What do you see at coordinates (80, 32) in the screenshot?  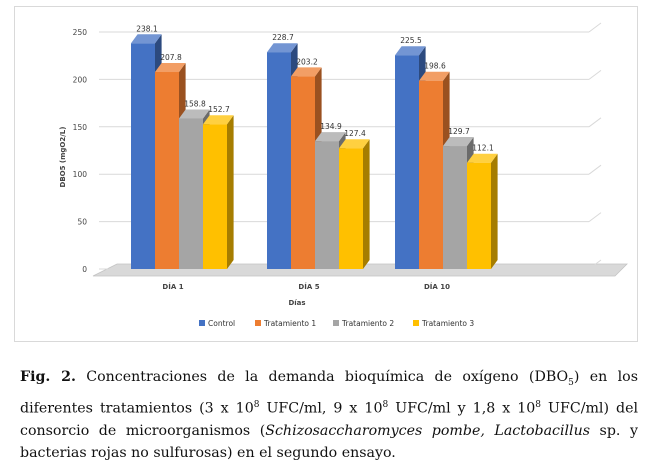 I see `y-tick-label: 250` at bounding box center [80, 32].